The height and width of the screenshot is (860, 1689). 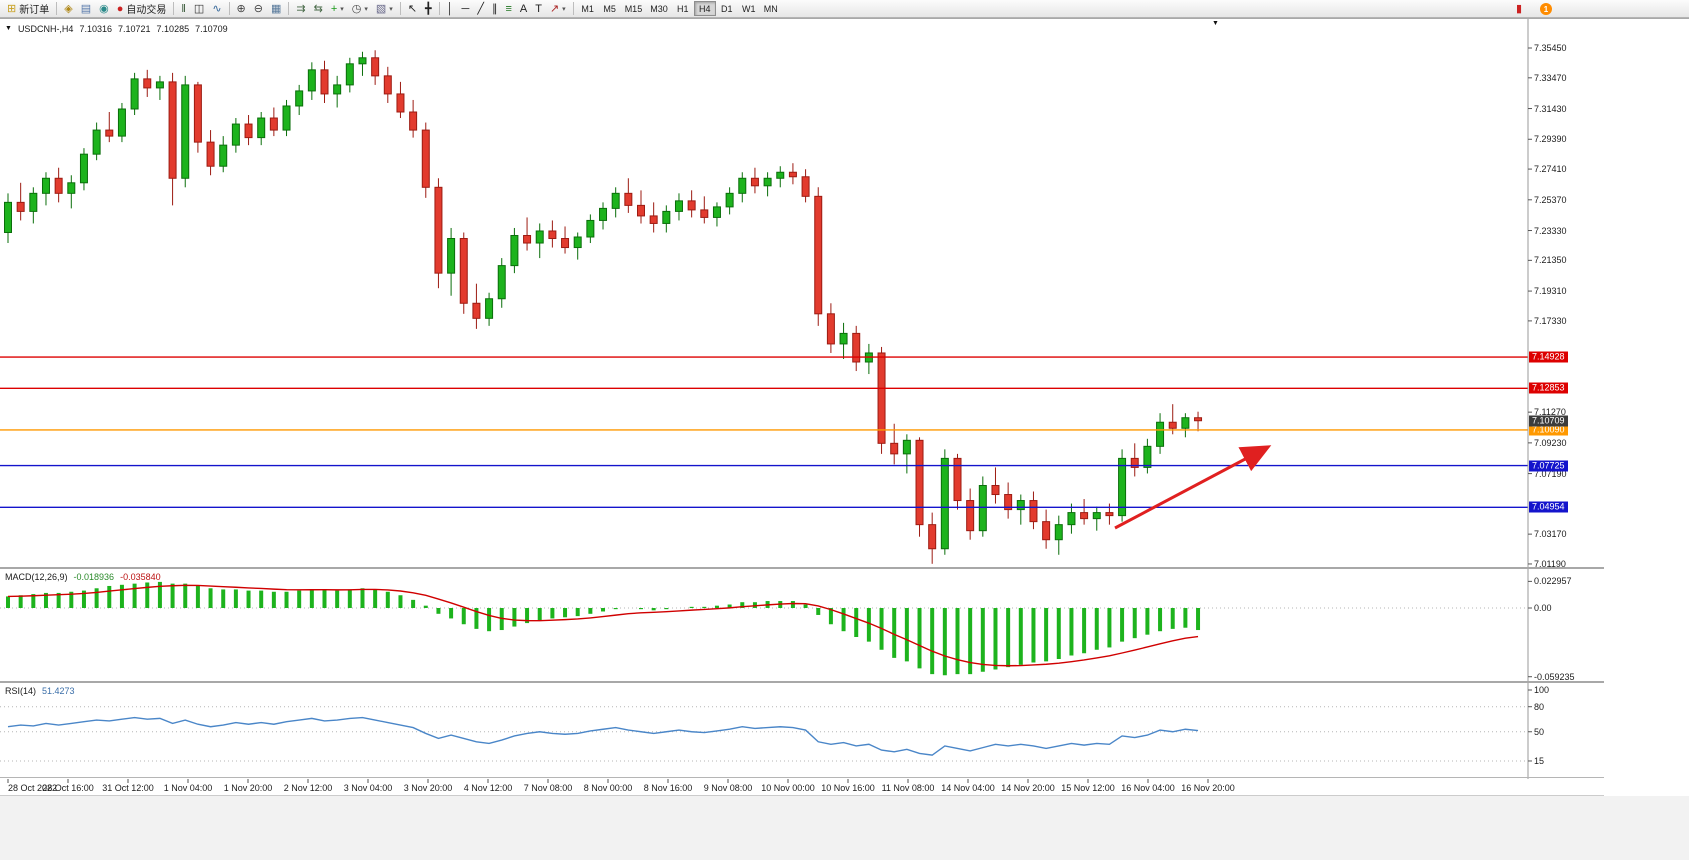 I want to click on one-click-trading-expand-icon: ▼, so click(x=8, y=28).